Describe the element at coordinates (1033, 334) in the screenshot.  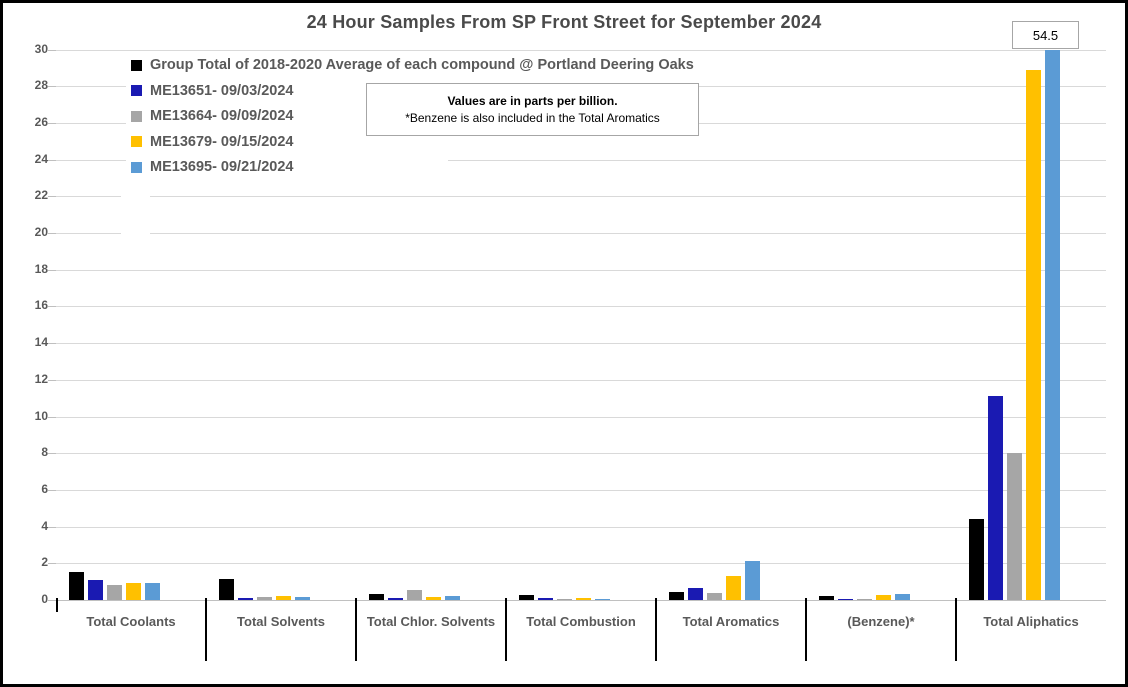
I see `bar-me13679-cat6` at that location.